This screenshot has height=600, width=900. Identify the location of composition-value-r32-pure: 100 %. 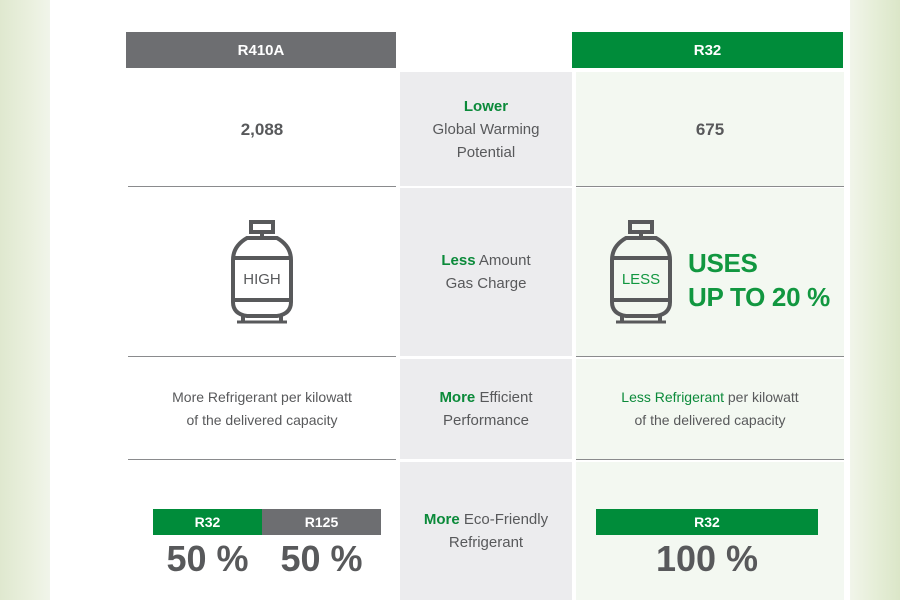
(707, 558).